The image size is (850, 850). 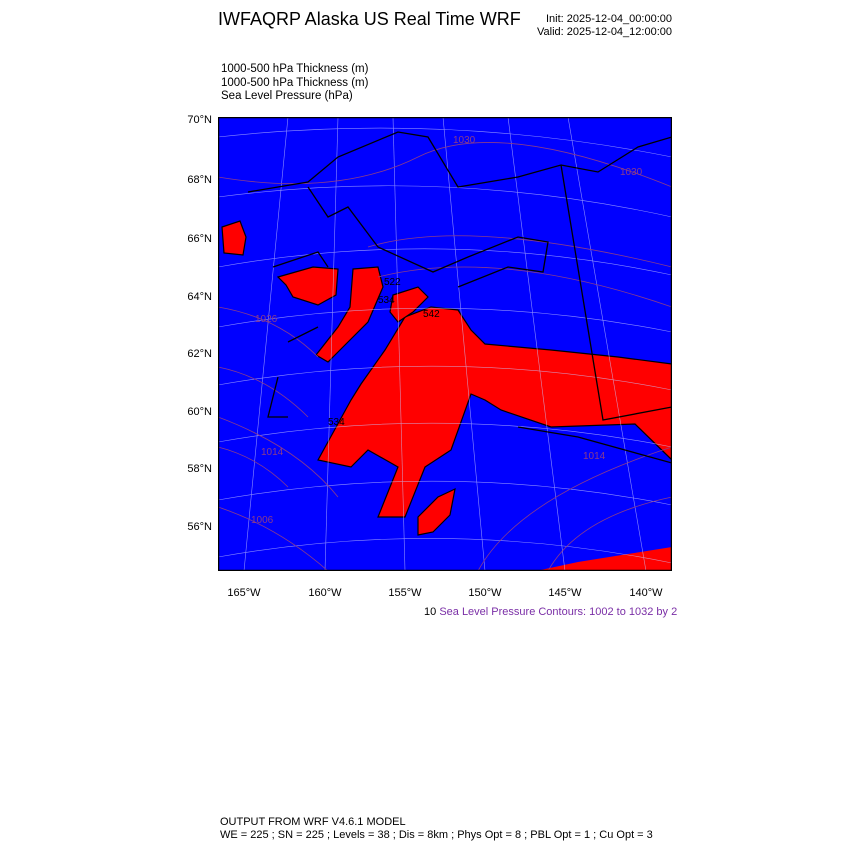 I want to click on valid-time: Valid: 2025-12-04_12:00:00, so click(x=604, y=32).